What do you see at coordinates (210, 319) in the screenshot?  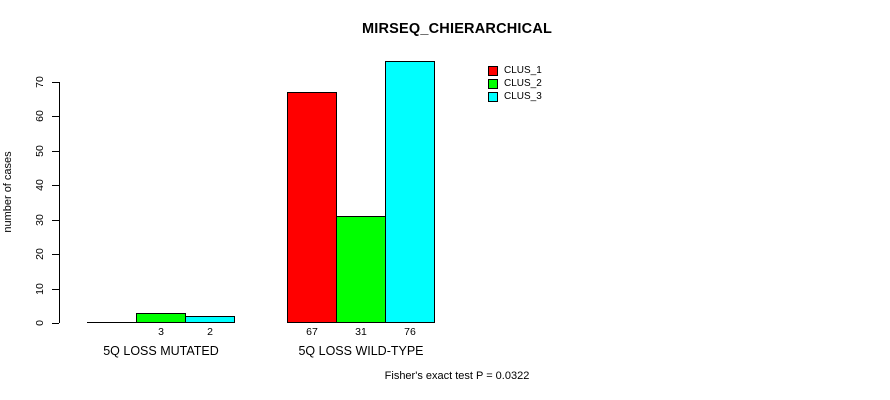 I see `bar-clus_3-group1` at bounding box center [210, 319].